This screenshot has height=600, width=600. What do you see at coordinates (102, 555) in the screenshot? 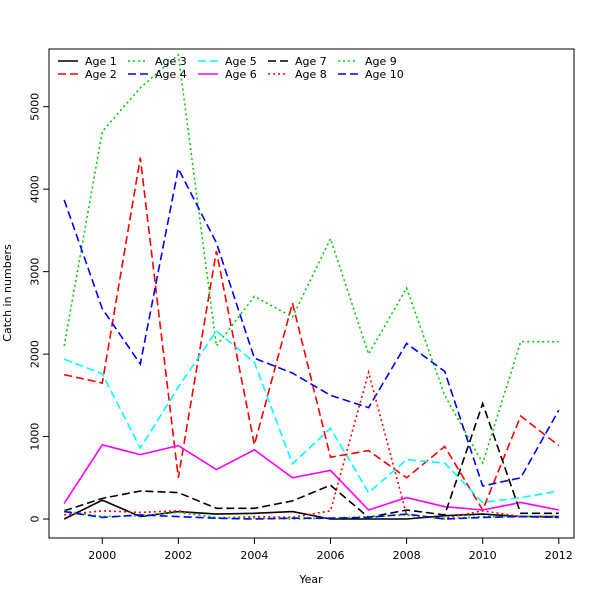
I see `x-tick-label: 2000` at bounding box center [102, 555].